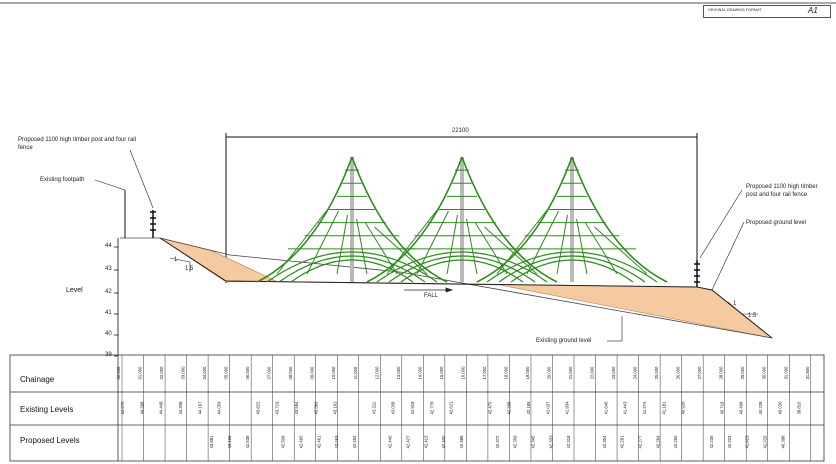 The width and height of the screenshot is (836, 464). Describe the element at coordinates (336, 441) in the screenshot. I see `proposed-level-value: 42.463` at that location.